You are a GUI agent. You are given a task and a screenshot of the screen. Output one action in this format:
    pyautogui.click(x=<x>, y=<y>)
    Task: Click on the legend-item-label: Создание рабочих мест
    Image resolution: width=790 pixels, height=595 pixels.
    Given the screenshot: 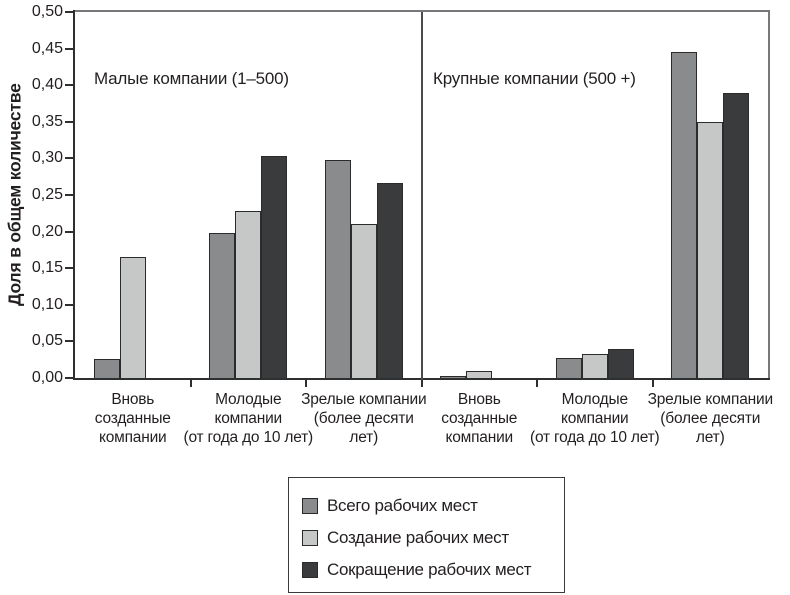 What is the action you would take?
    pyautogui.click(x=418, y=537)
    